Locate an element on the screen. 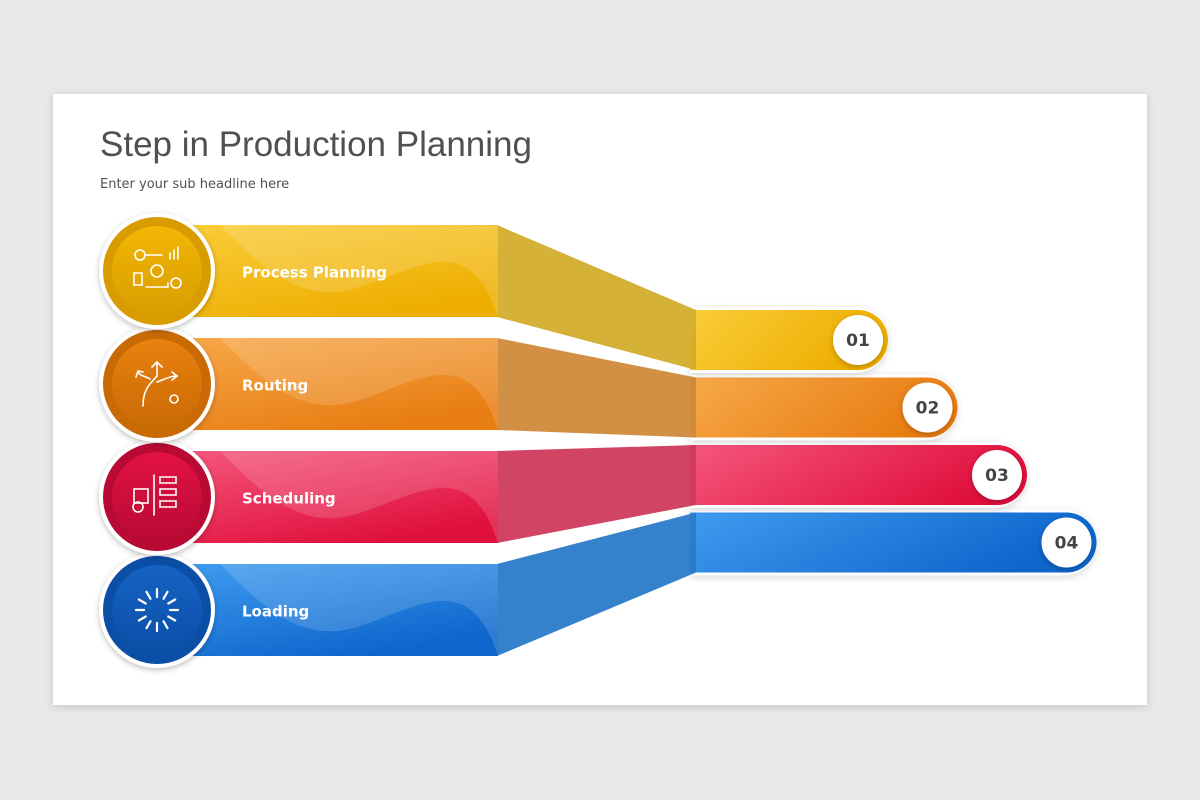 This screenshot has width=1200, height=800. step: Scheduling 03 is located at coordinates (563, 497).